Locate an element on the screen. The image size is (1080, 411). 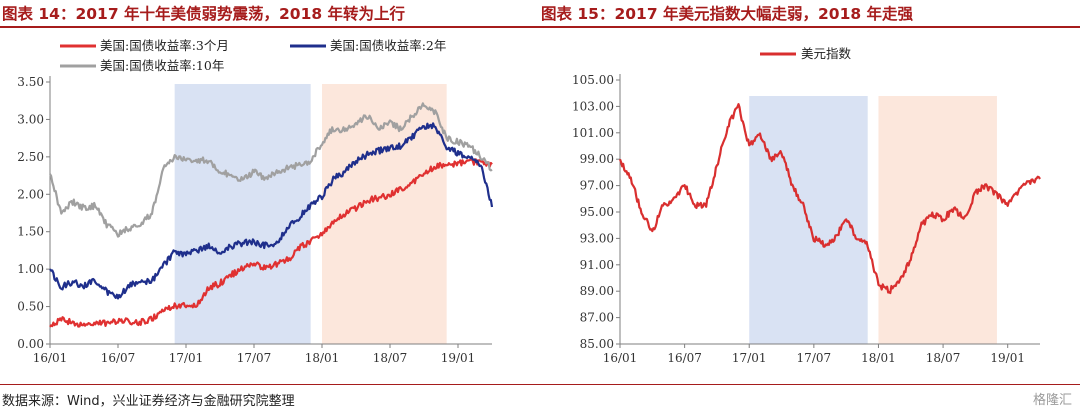
y-tick-label: 97.00 is located at coordinates (597, 186).